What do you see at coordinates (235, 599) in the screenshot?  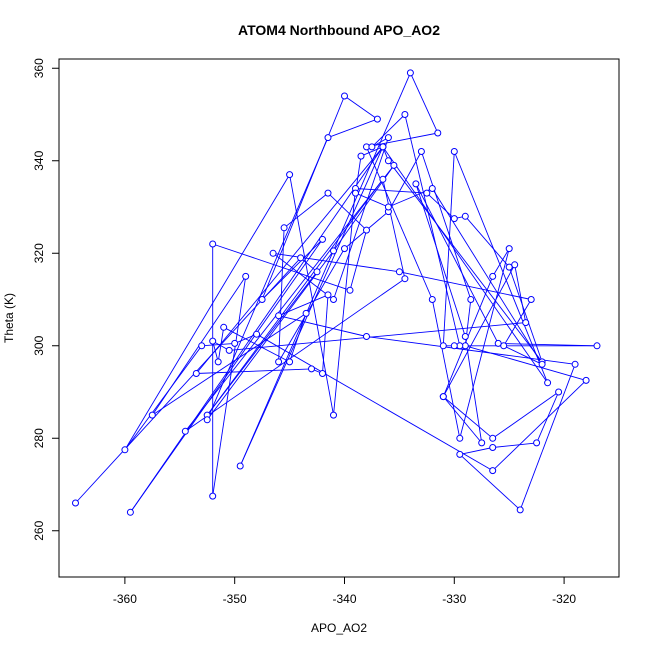 I see `x-tick-label: -350` at bounding box center [235, 599].